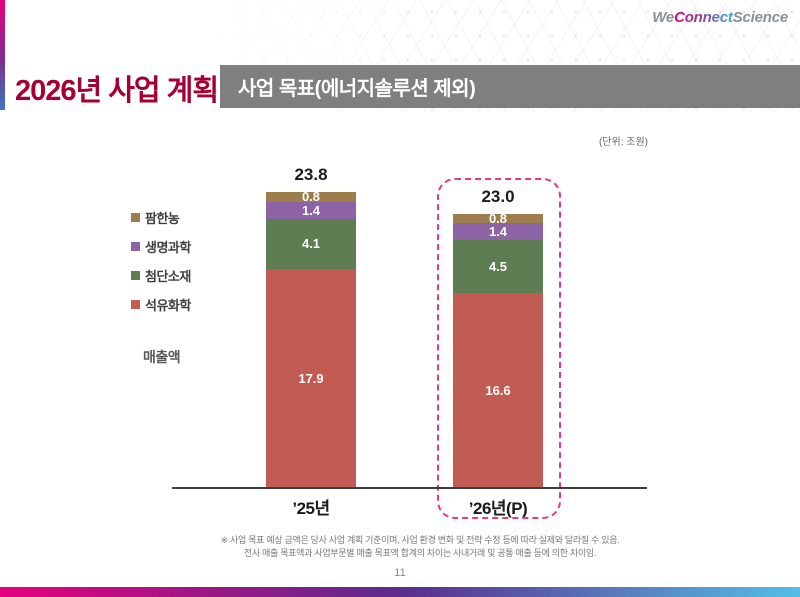 Image resolution: width=800 pixels, height=597 pixels. I want to click on segment-value-label: 4.1, so click(311, 244).